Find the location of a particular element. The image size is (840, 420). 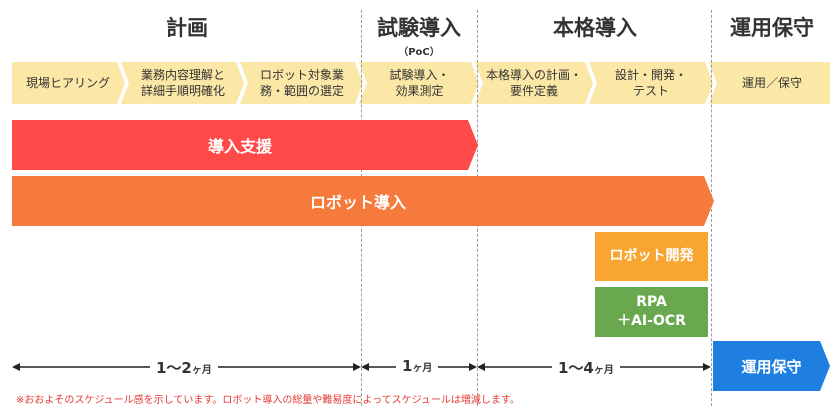

timeline-label-plan: 1～2ヶ月 is located at coordinates (184, 367).